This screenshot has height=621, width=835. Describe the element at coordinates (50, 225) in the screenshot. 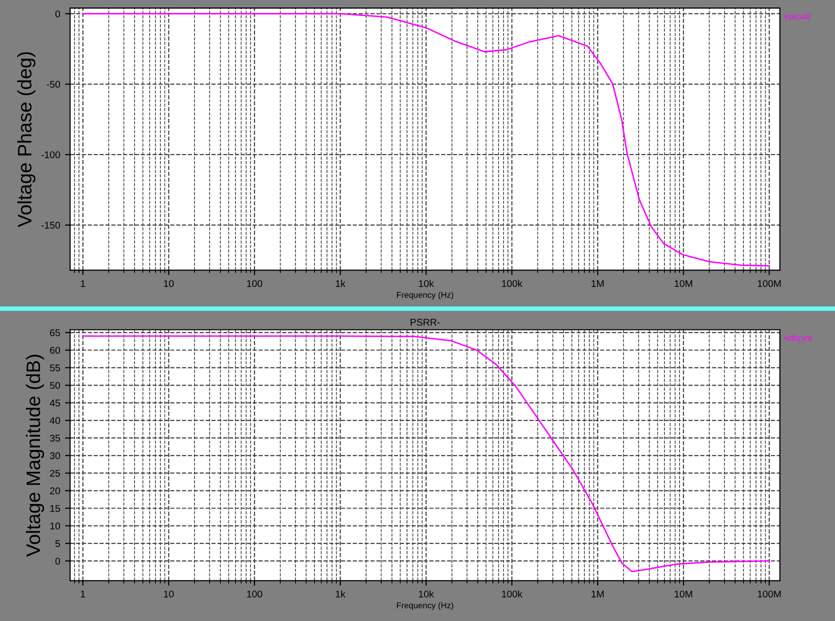

I see `y-tick-label: -150` at that location.